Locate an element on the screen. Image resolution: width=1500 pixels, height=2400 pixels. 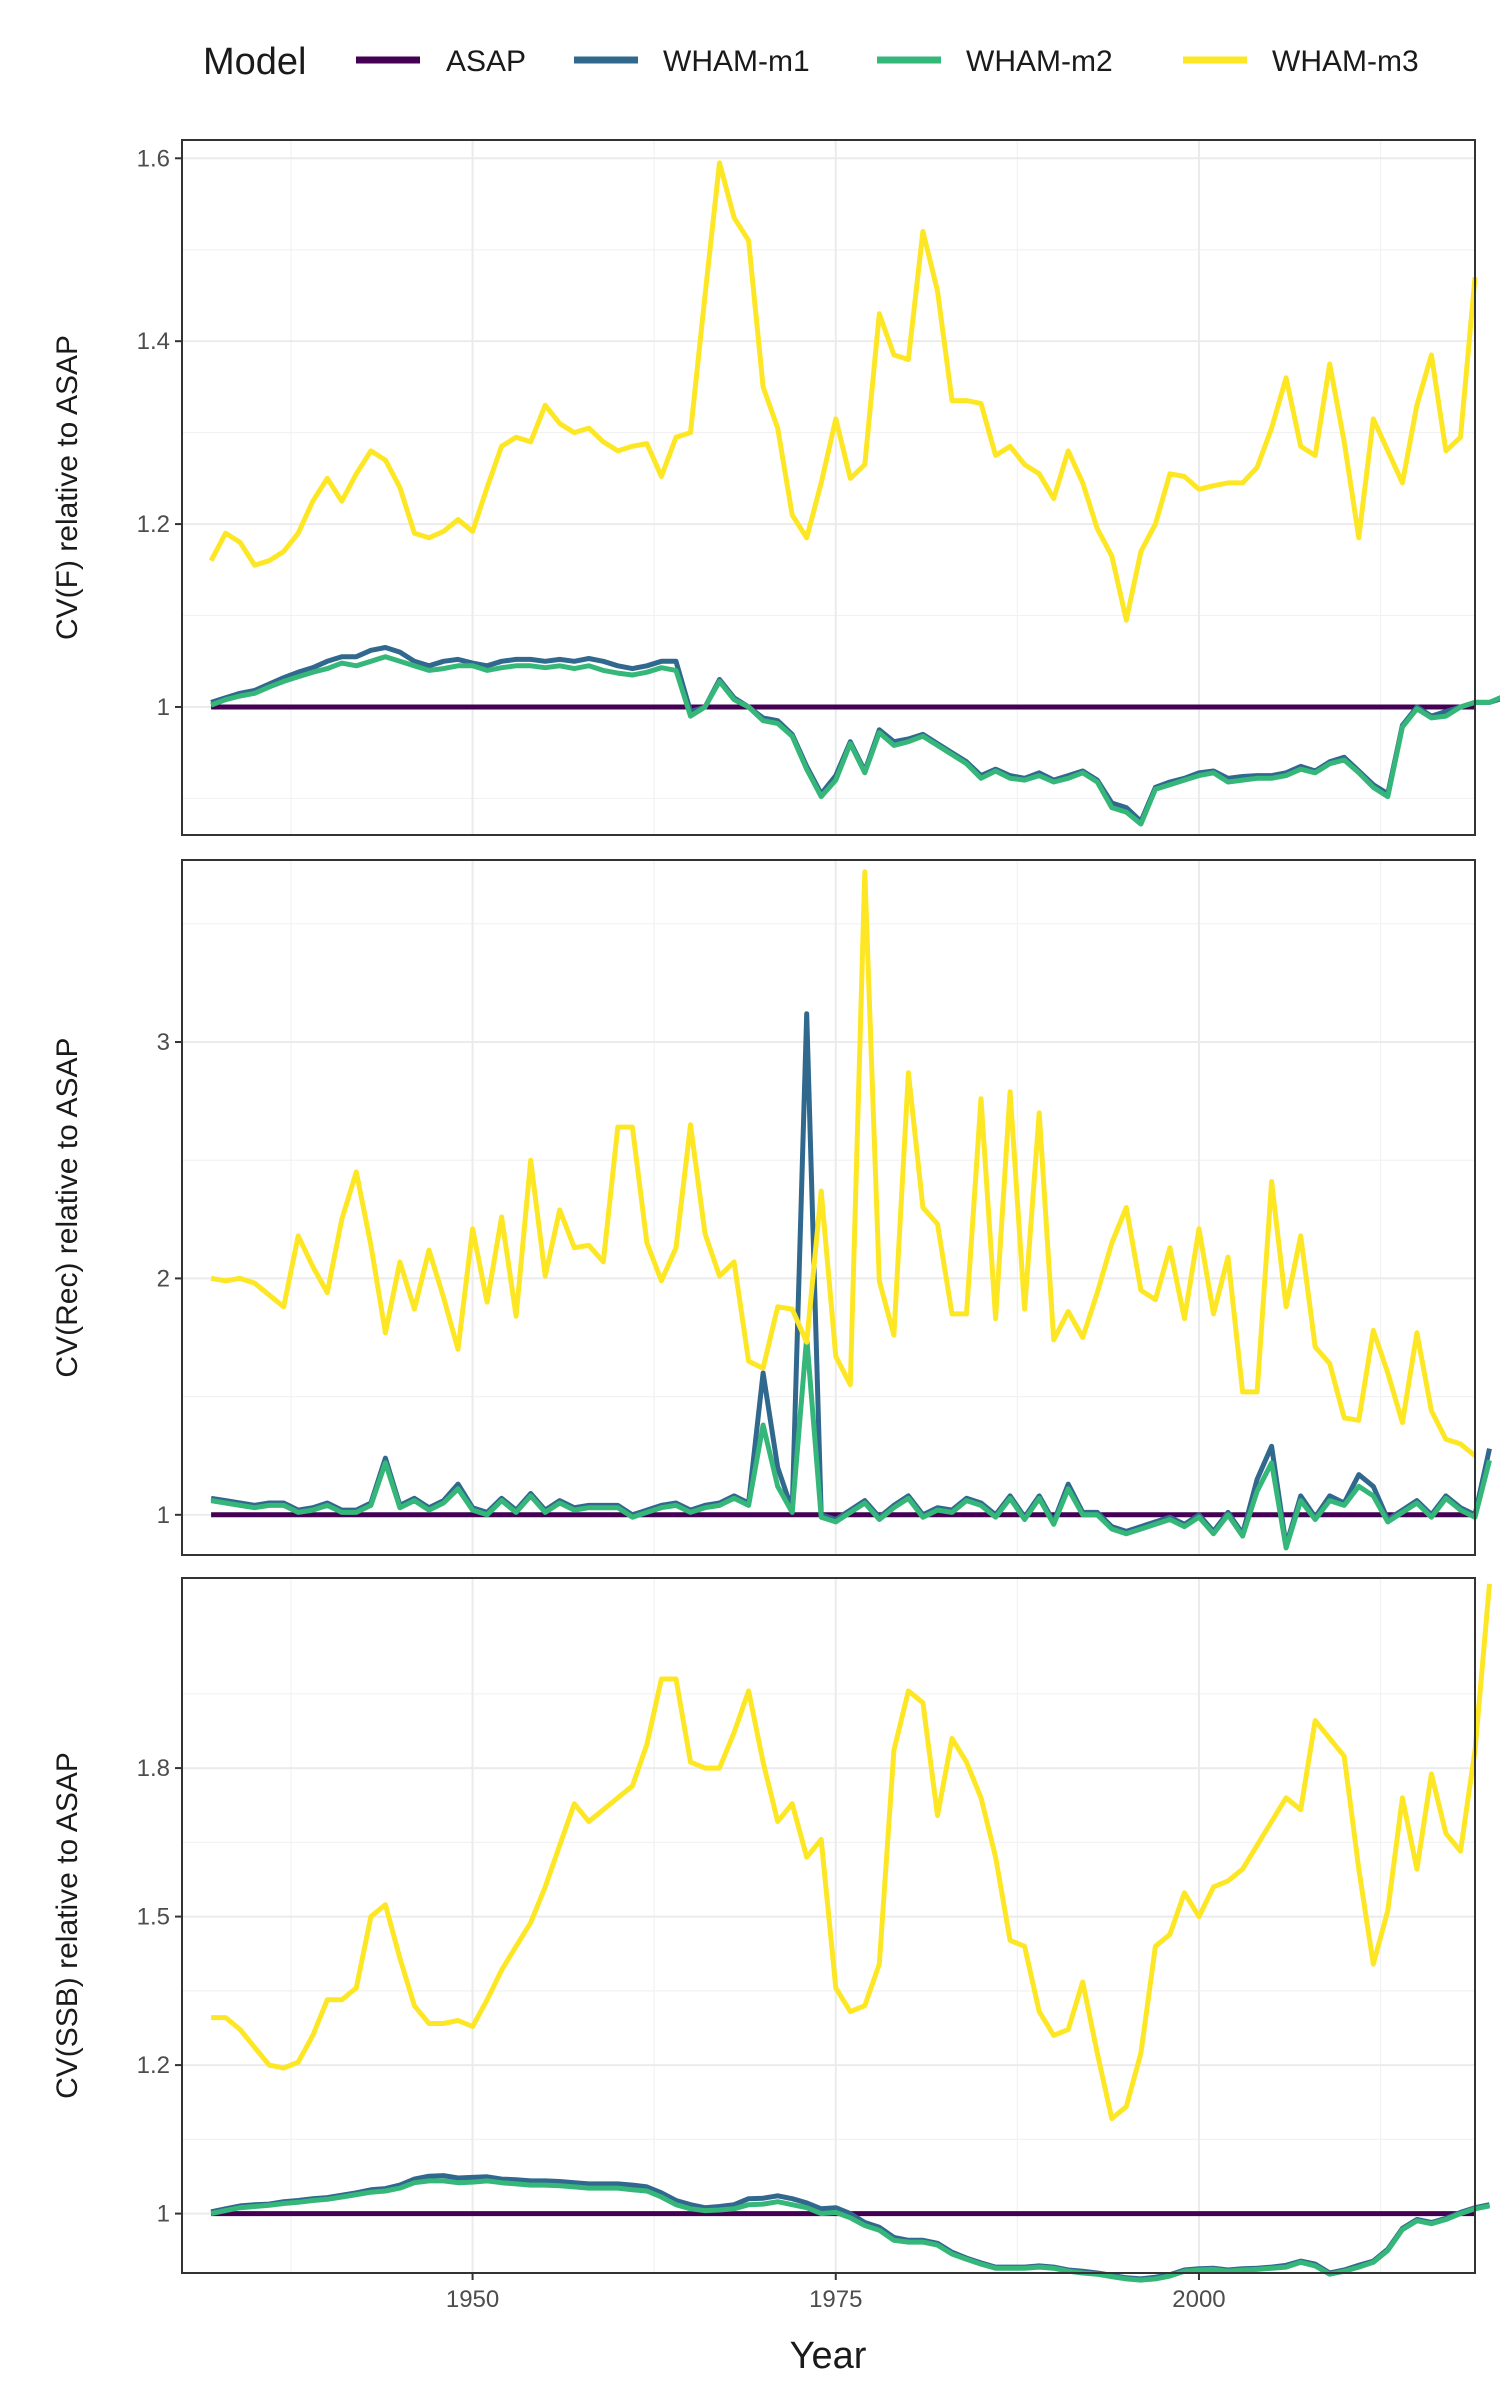
panel-cv-ssb-series-wham-m2 is located at coordinates (850, 2230).